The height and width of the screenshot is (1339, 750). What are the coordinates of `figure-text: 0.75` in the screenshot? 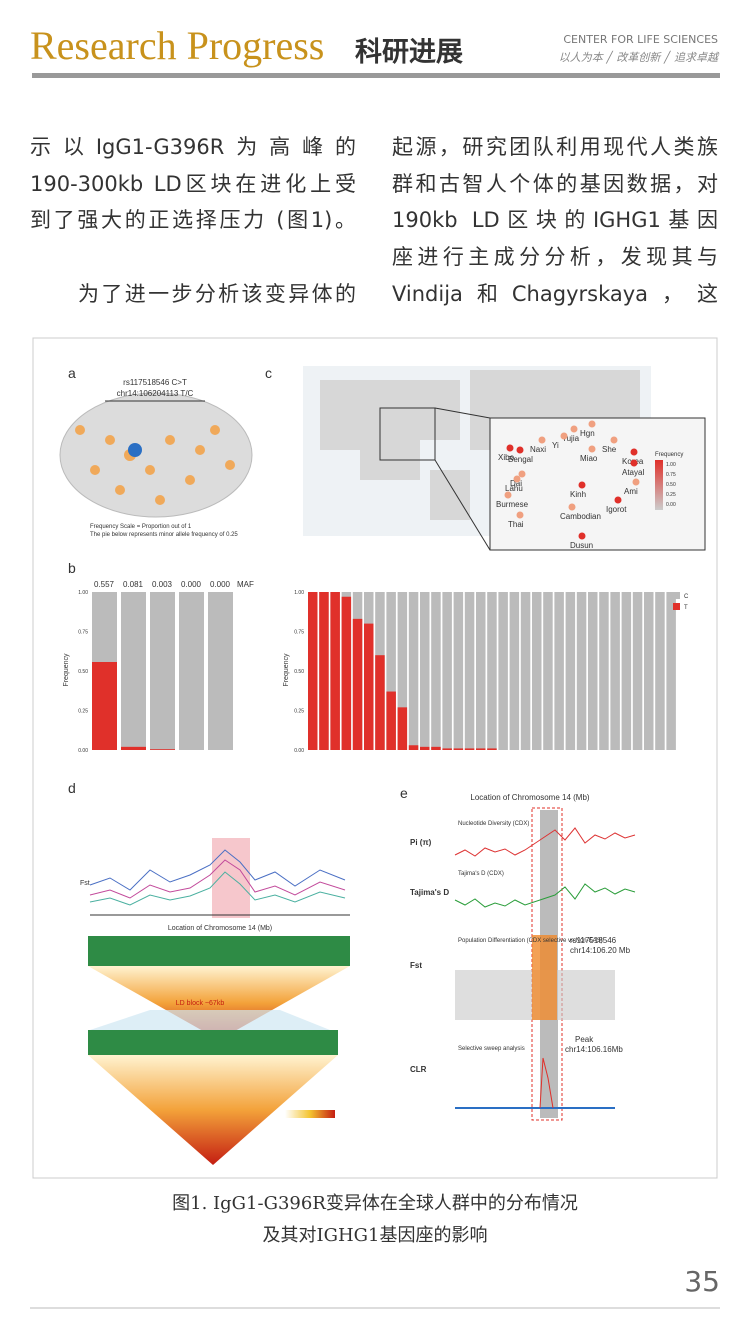 It's located at (83, 633).